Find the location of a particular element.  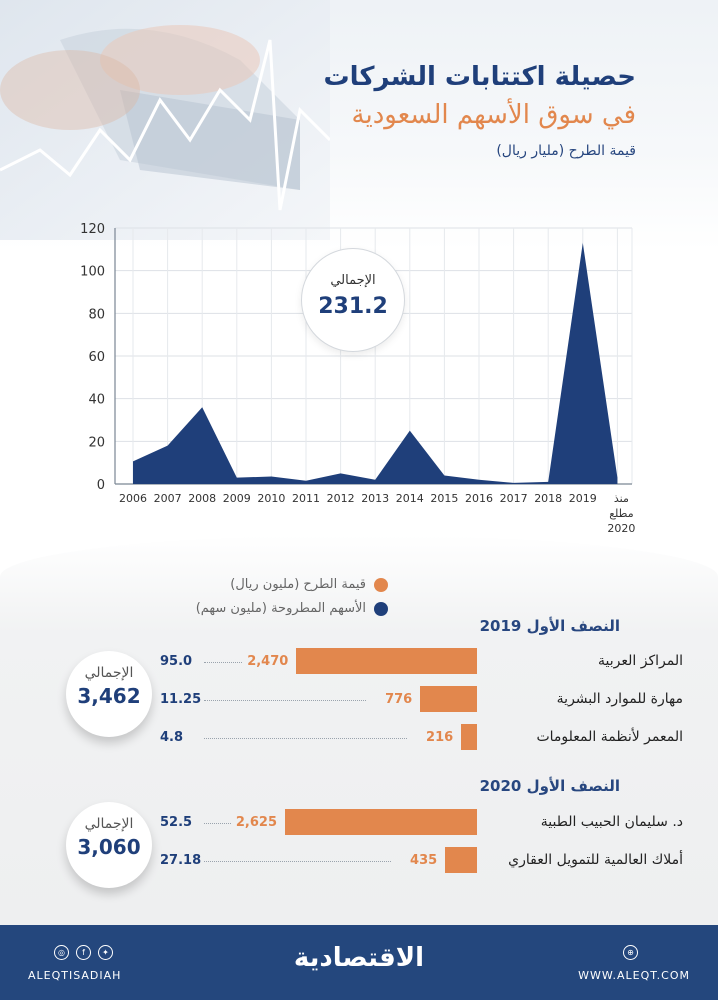

legend-label-shares: الأسهم المطروحة (مليون سهم) is located at coordinates (280, 608).